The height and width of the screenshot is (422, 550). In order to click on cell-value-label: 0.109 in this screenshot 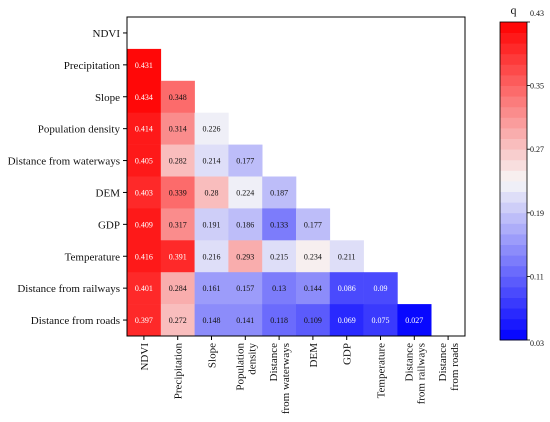, I will do `click(313, 320)`.